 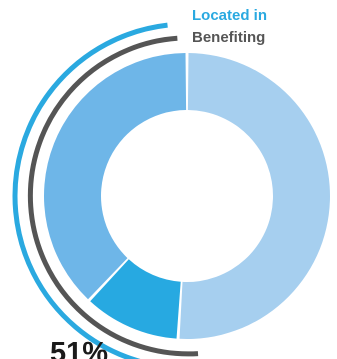 What do you see at coordinates (79, 348) in the screenshot?
I see `percentage-label: 51%` at bounding box center [79, 348].